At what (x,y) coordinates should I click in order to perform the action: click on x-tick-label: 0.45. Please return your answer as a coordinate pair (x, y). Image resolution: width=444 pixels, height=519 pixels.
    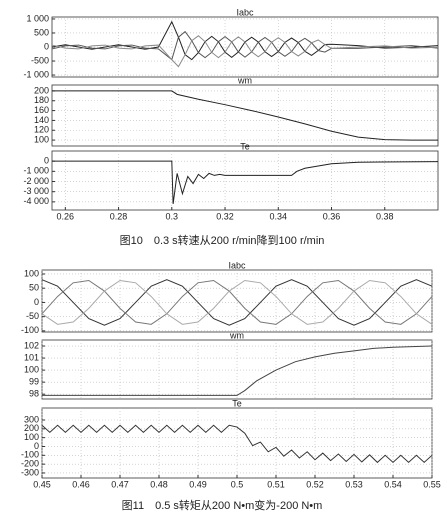
    Looking at the image, I should click on (42, 484).